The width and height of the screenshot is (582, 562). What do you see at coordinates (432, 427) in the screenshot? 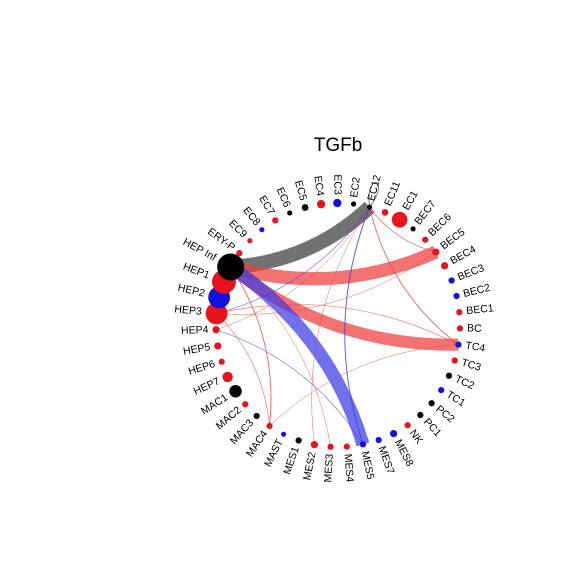
I see `label-pc1: PC1` at bounding box center [432, 427].